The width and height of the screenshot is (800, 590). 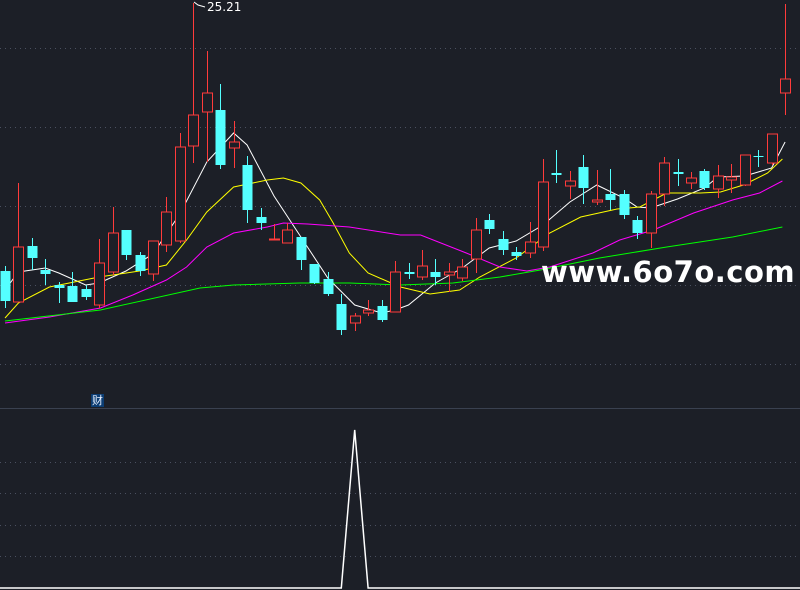 What do you see at coordinates (97, 400) in the screenshot?
I see `indicator-tag: 财` at bounding box center [97, 400].